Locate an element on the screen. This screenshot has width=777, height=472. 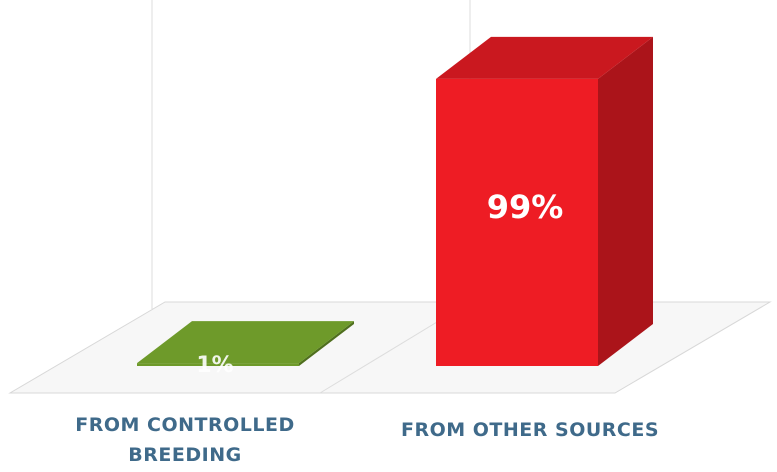
category-label-other-sources: FROM OTHER SOURCES is located at coordinates (530, 430).